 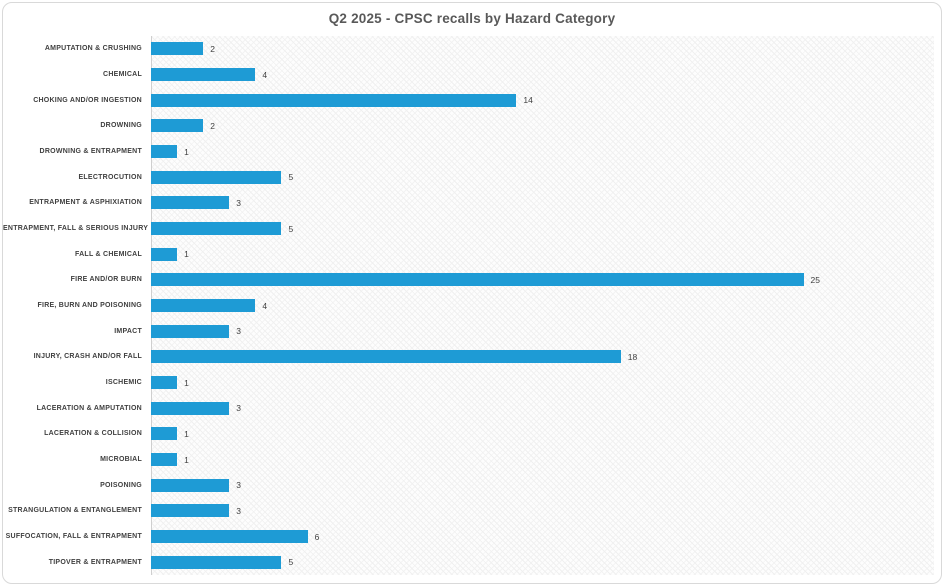 I want to click on chart-row: LACERATION & AMPUTATION 3, so click(x=468, y=408).